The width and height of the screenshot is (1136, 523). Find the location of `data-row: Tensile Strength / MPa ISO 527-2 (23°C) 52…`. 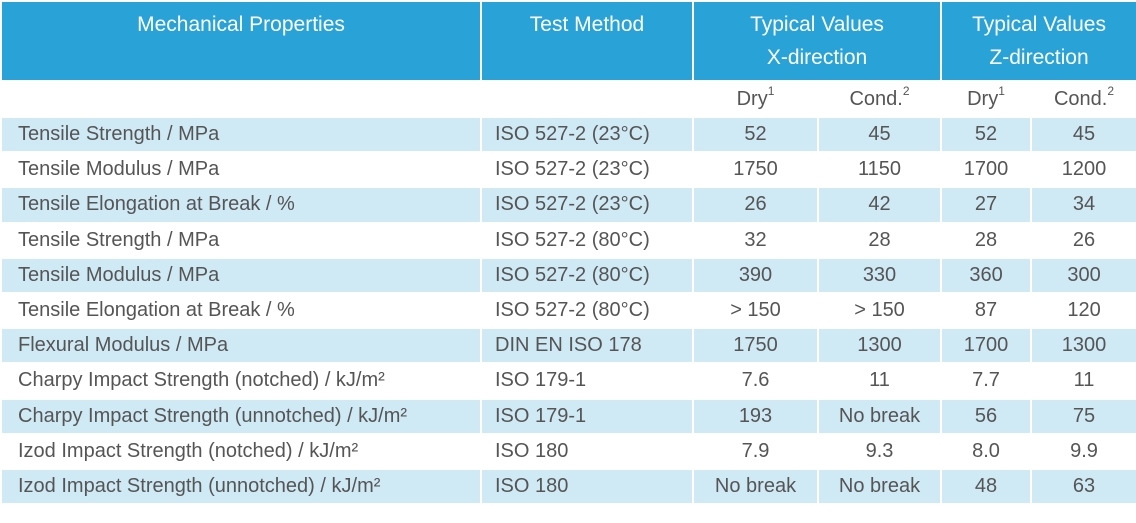

data-row: Tensile Strength / MPa ISO 527-2 (23°C) 52… is located at coordinates (568, 134).